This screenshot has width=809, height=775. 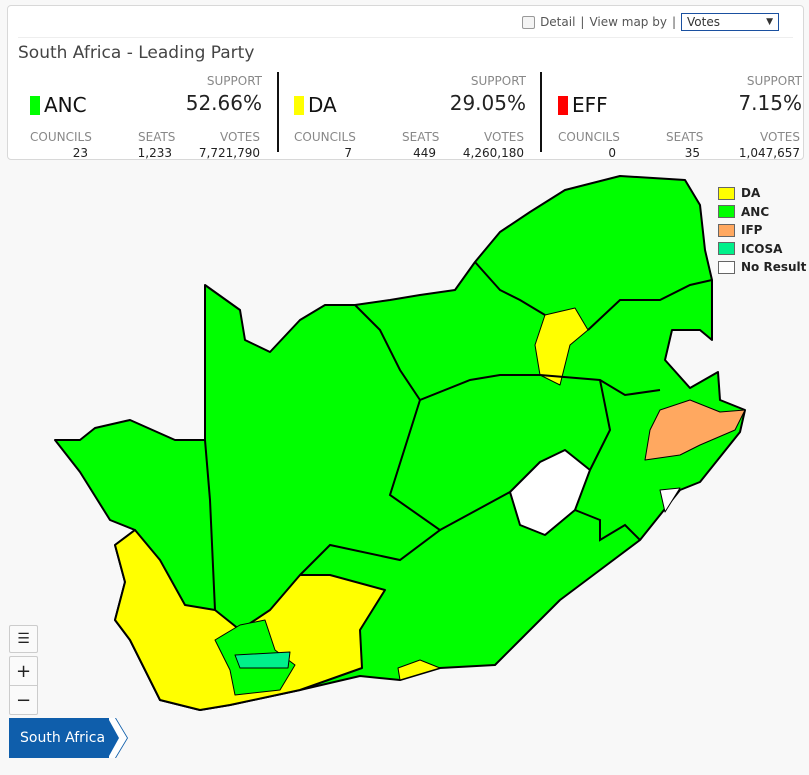 I want to click on region-lesotho-no-result, so click(x=550, y=492).